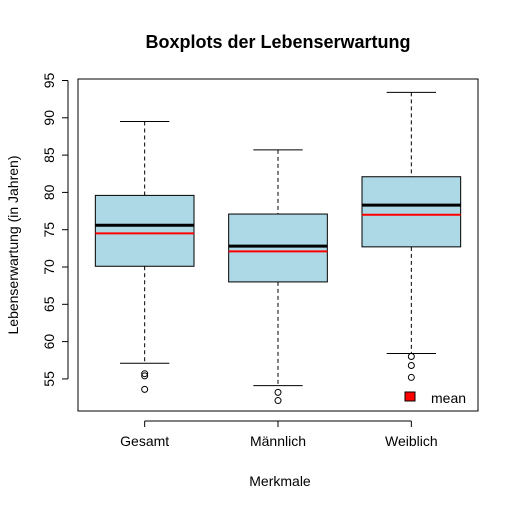 Image resolution: width=519 pixels, height=510 pixels. What do you see at coordinates (411, 441) in the screenshot?
I see `x-tick-label: Weiblich` at bounding box center [411, 441].